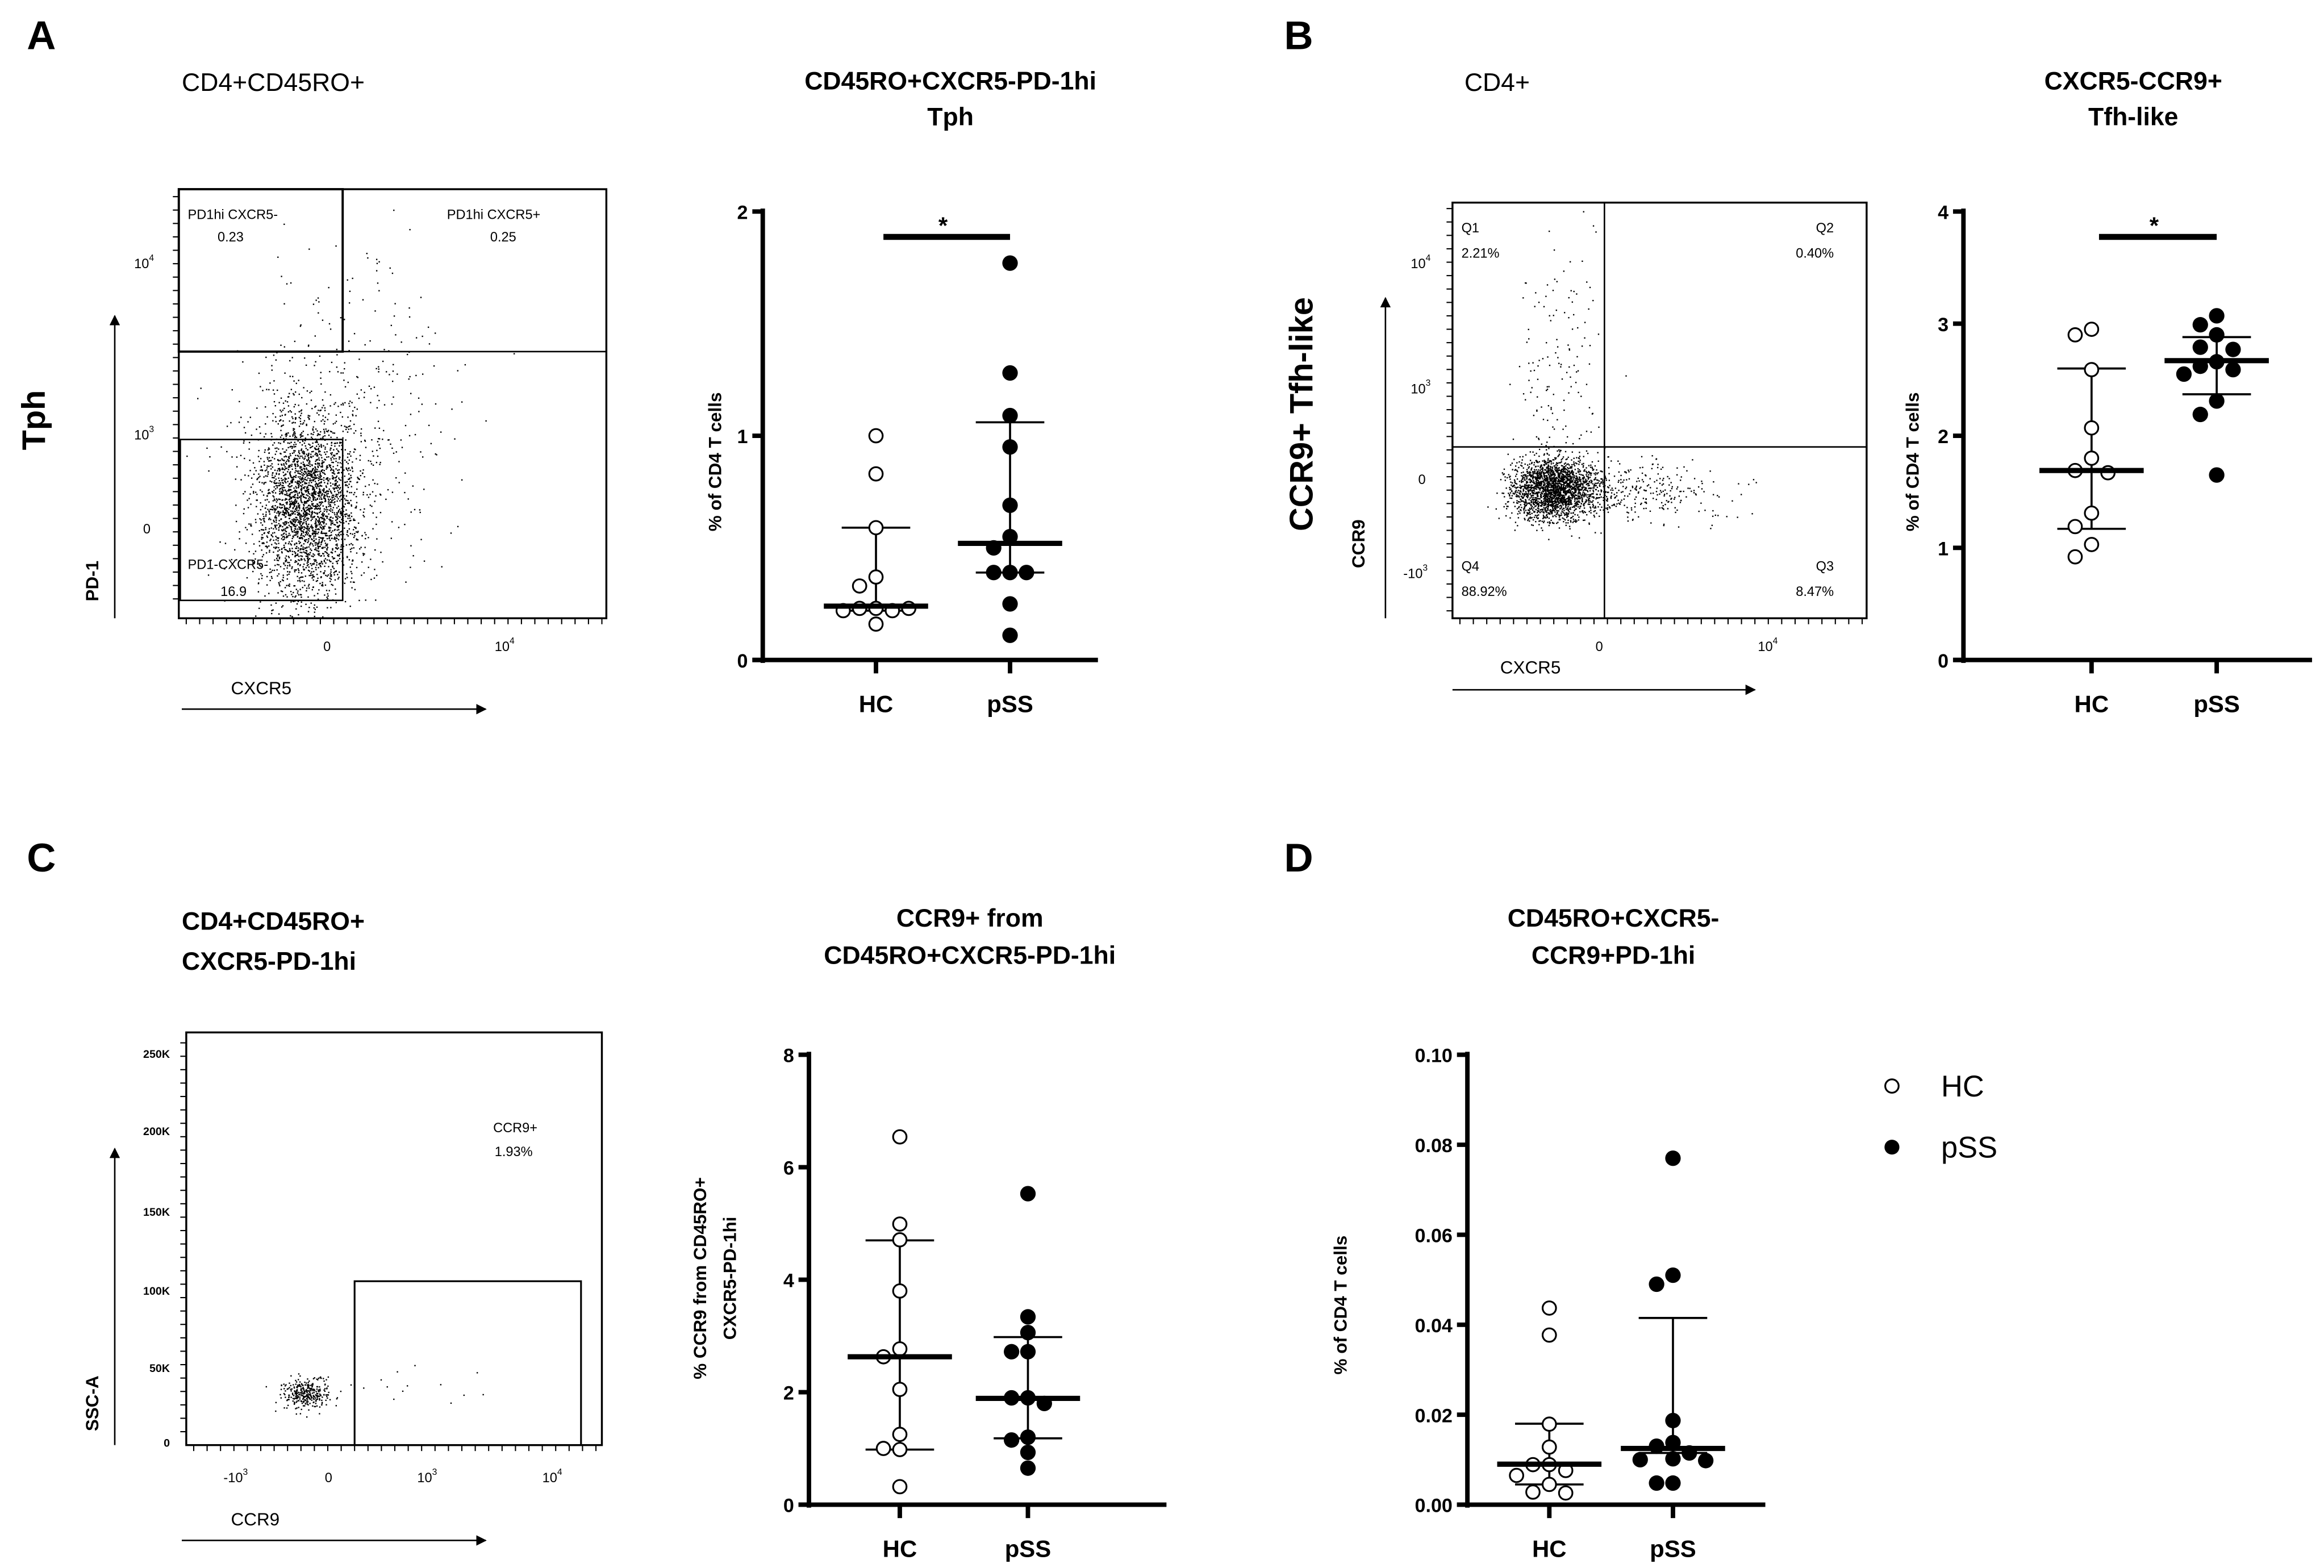 Image resolution: width=2324 pixels, height=1568 pixels. I want to click on y-tick-label: 104, so click(144, 262).